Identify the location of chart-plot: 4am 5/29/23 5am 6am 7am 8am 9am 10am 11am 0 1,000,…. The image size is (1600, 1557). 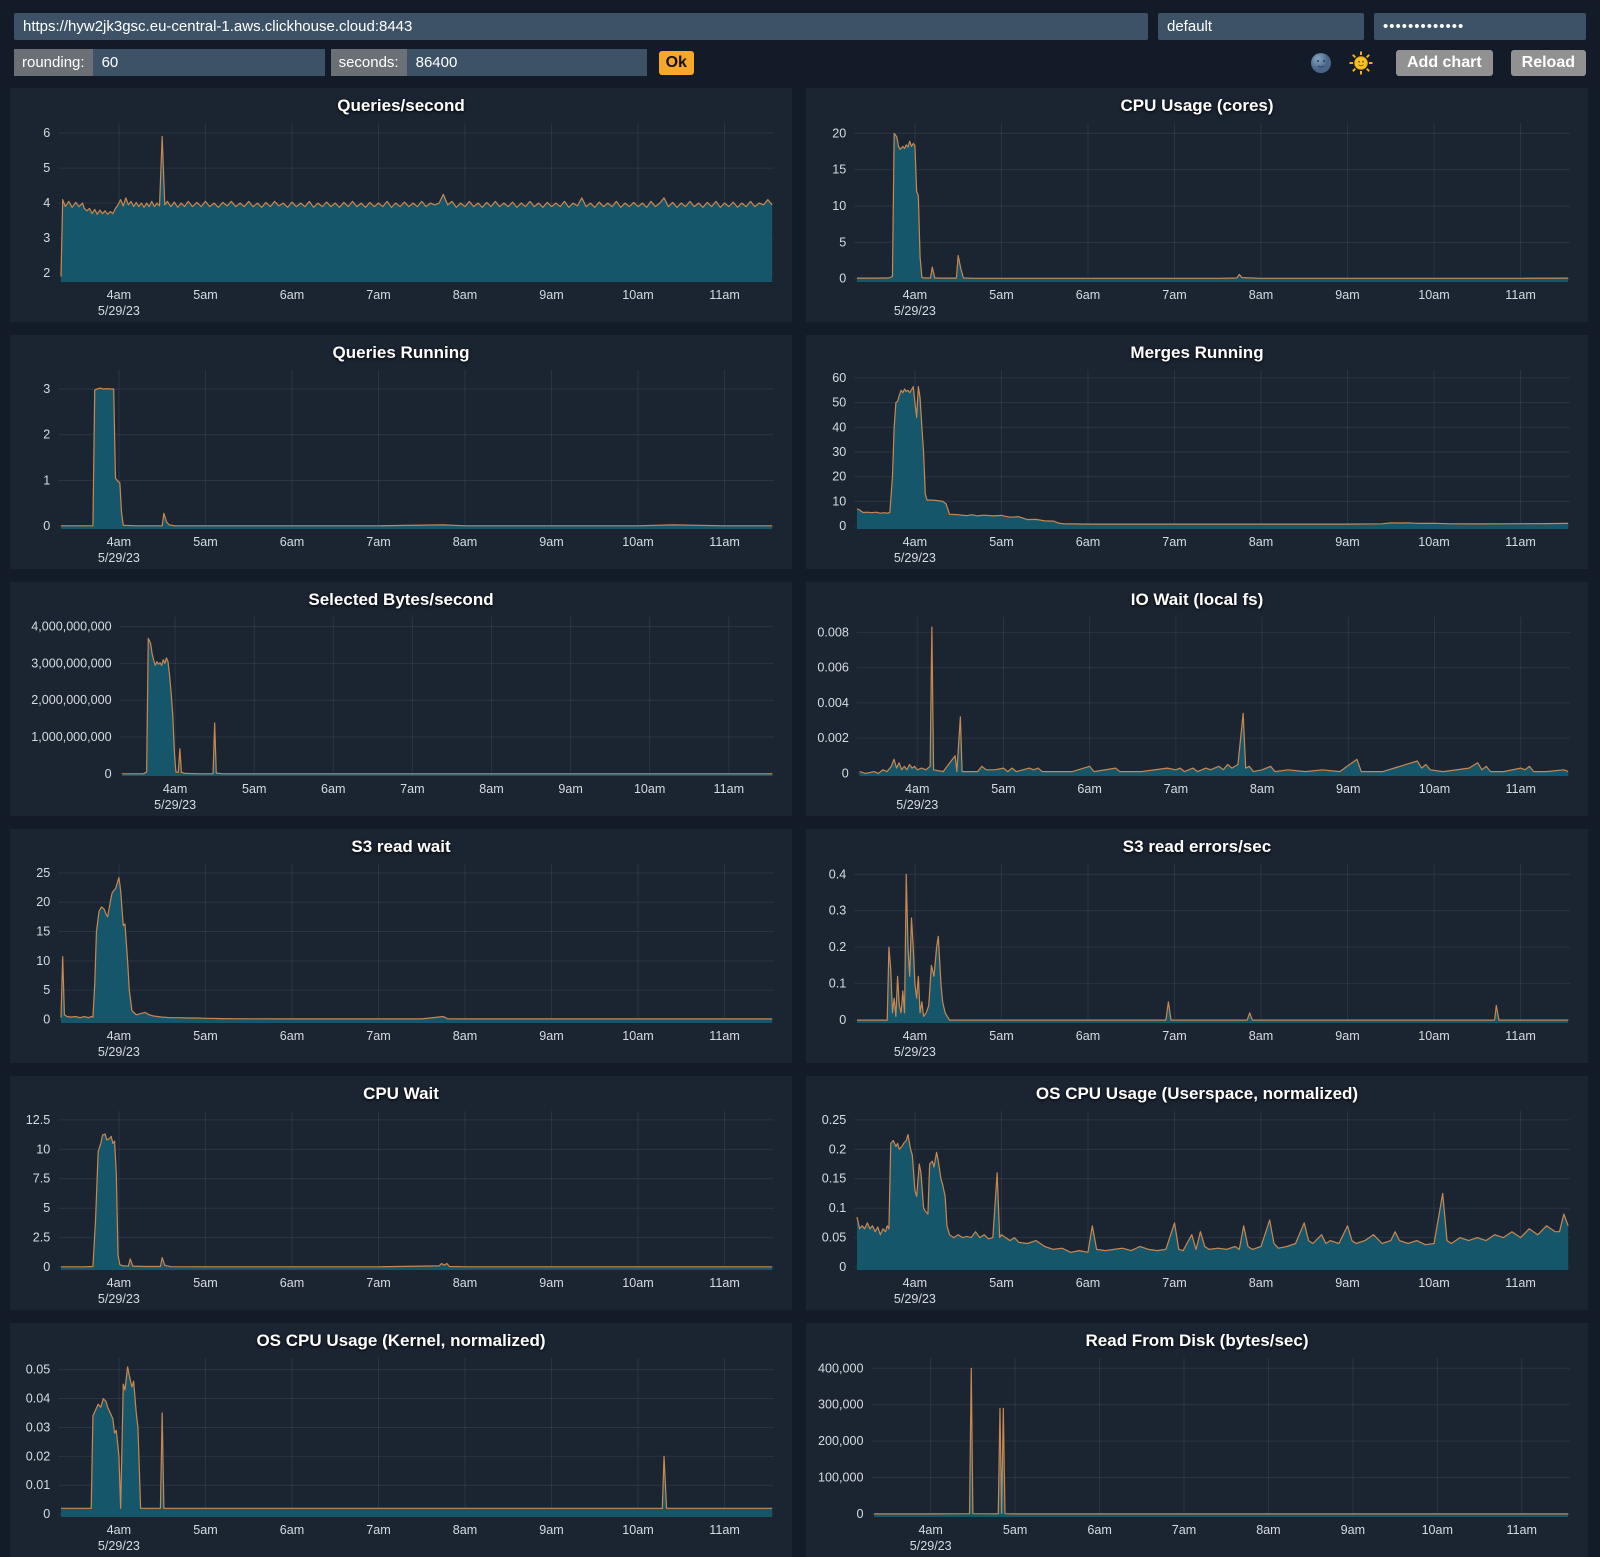
(401, 714).